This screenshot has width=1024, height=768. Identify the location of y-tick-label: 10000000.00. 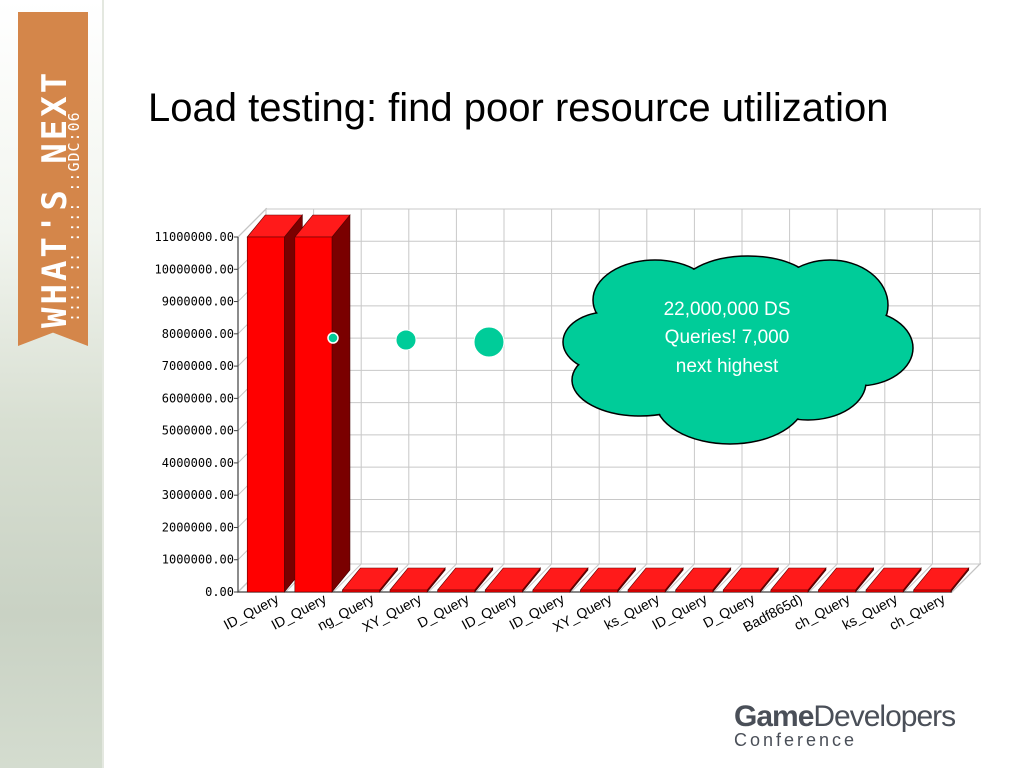
(194, 269).